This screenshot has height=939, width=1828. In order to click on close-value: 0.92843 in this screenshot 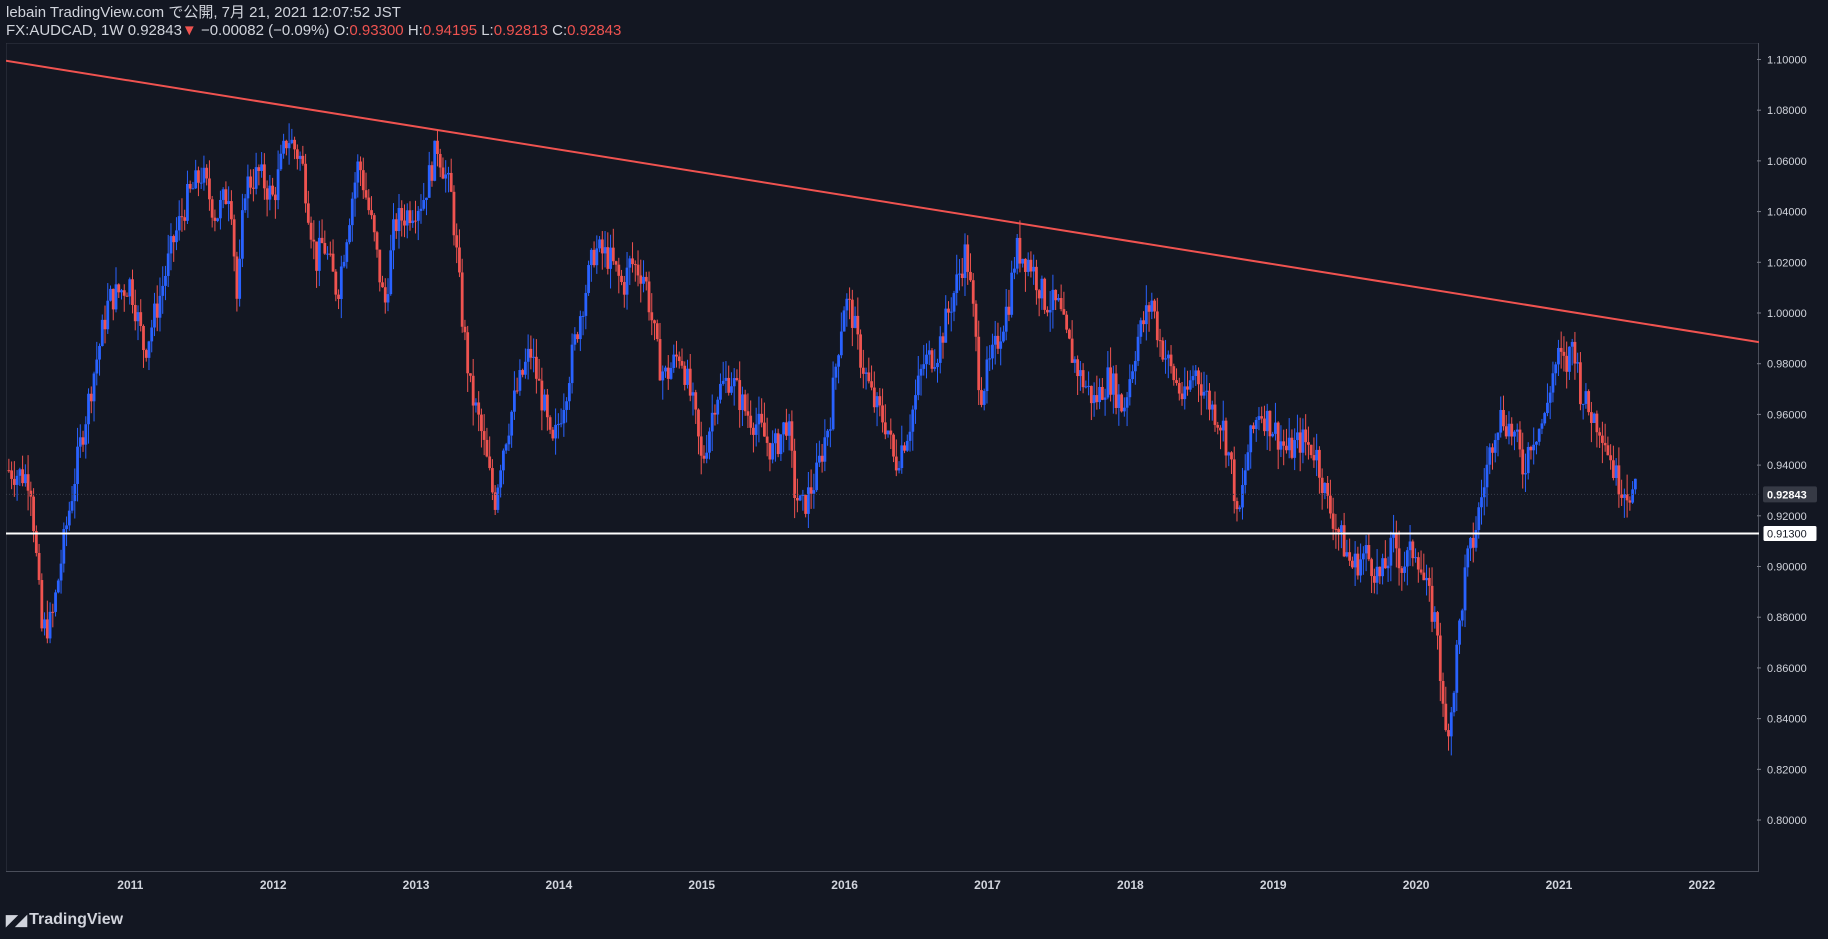, I will do `click(594, 30)`.